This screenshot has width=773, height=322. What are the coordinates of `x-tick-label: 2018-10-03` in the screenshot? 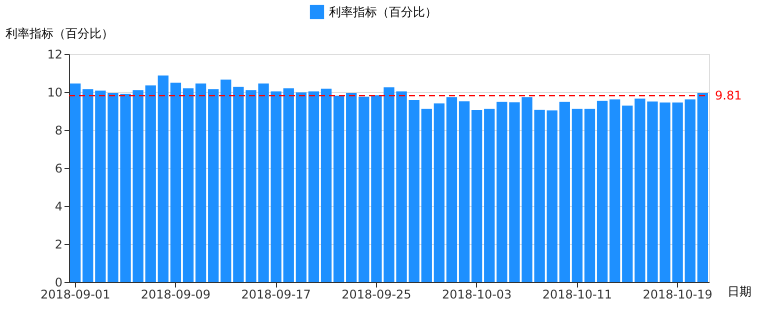 It's located at (477, 295).